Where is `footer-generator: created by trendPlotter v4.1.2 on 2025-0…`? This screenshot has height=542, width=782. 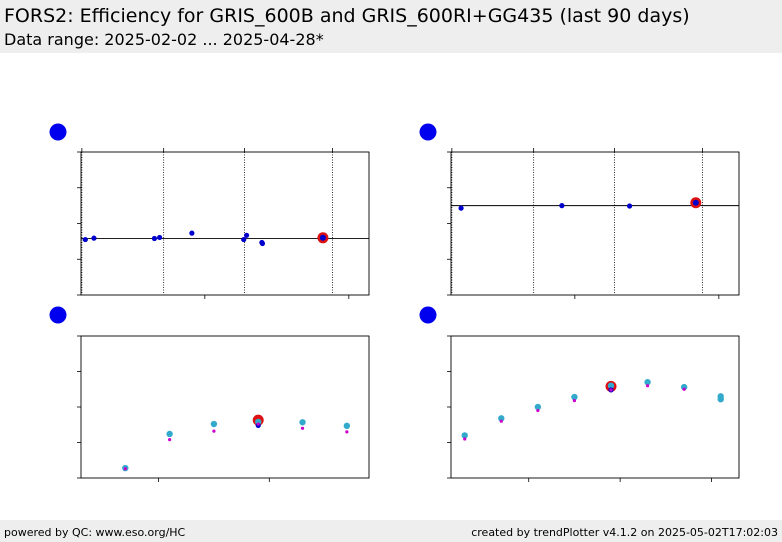 footer-generator: created by trendPlotter v4.1.2 on 2025-0… is located at coordinates (624, 532).